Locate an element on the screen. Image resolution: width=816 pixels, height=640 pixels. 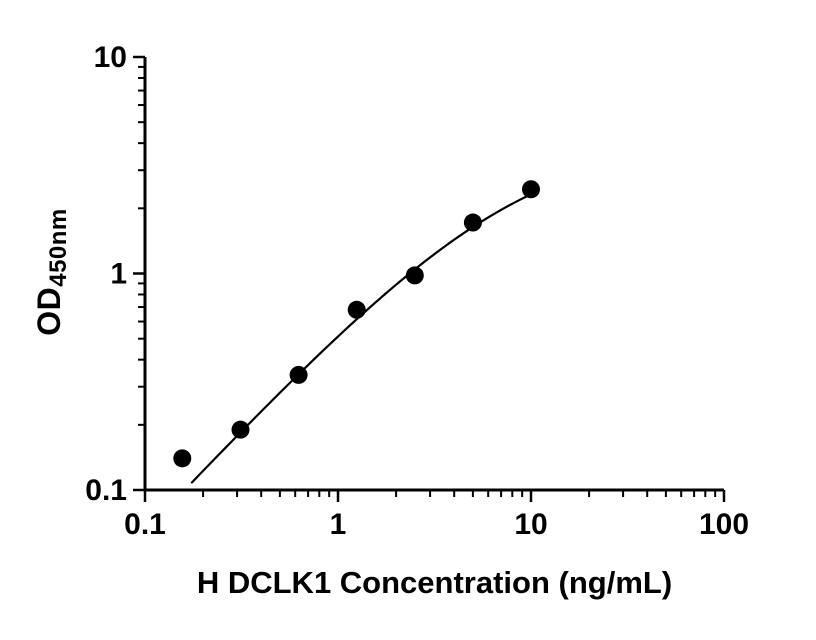
y-axis-title: OD450nm is located at coordinates (52, 272).